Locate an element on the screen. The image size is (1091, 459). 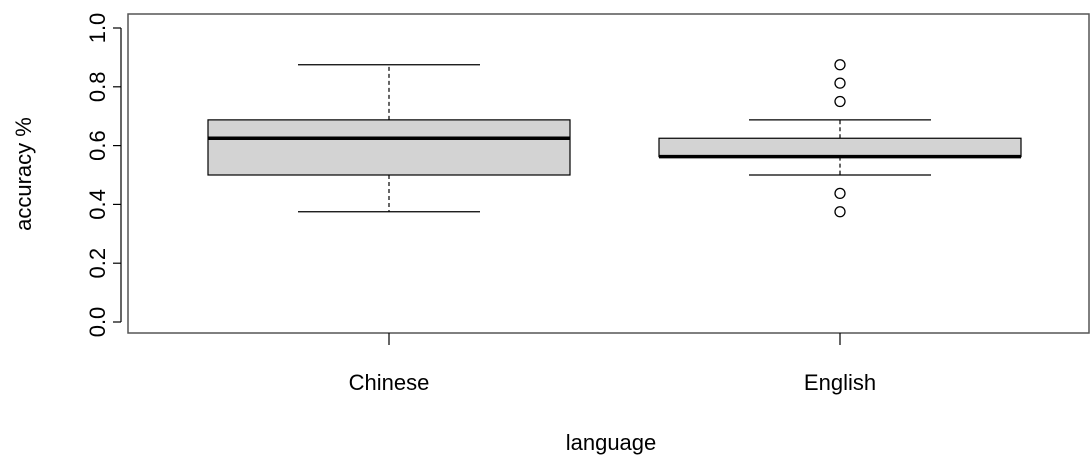
x-axis: Chinese English is located at coordinates (612, 364).